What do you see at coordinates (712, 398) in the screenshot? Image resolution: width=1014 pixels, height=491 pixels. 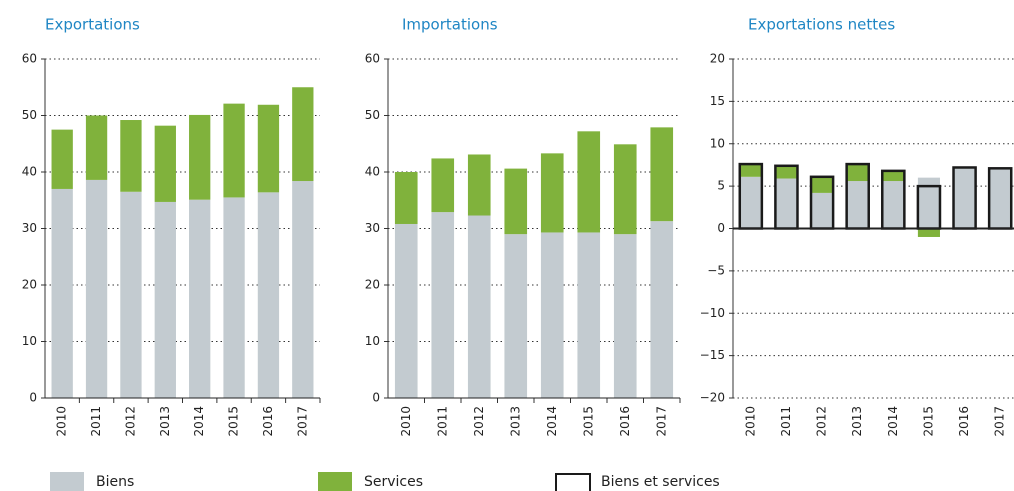 I see `y-tick-label: −20` at bounding box center [712, 398].